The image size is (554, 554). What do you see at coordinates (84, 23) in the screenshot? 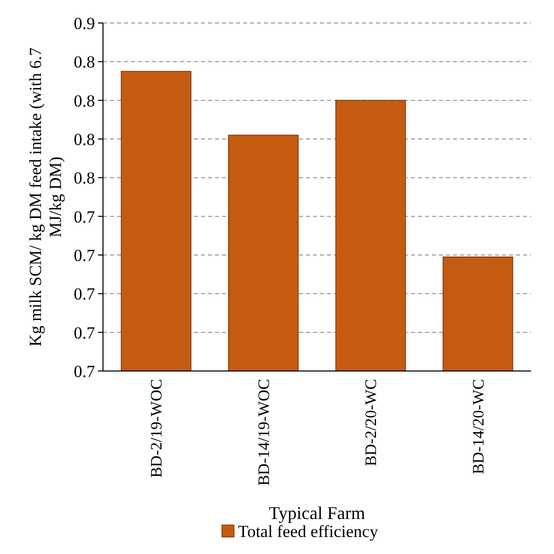
I see `y-tick-label: 0.9` at bounding box center [84, 23].